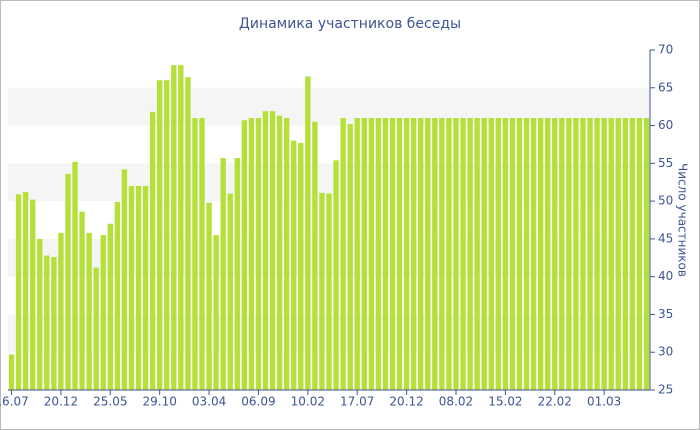  What do you see at coordinates (683, 220) in the screenshot?
I see `y-axis-label: Число участников` at bounding box center [683, 220].